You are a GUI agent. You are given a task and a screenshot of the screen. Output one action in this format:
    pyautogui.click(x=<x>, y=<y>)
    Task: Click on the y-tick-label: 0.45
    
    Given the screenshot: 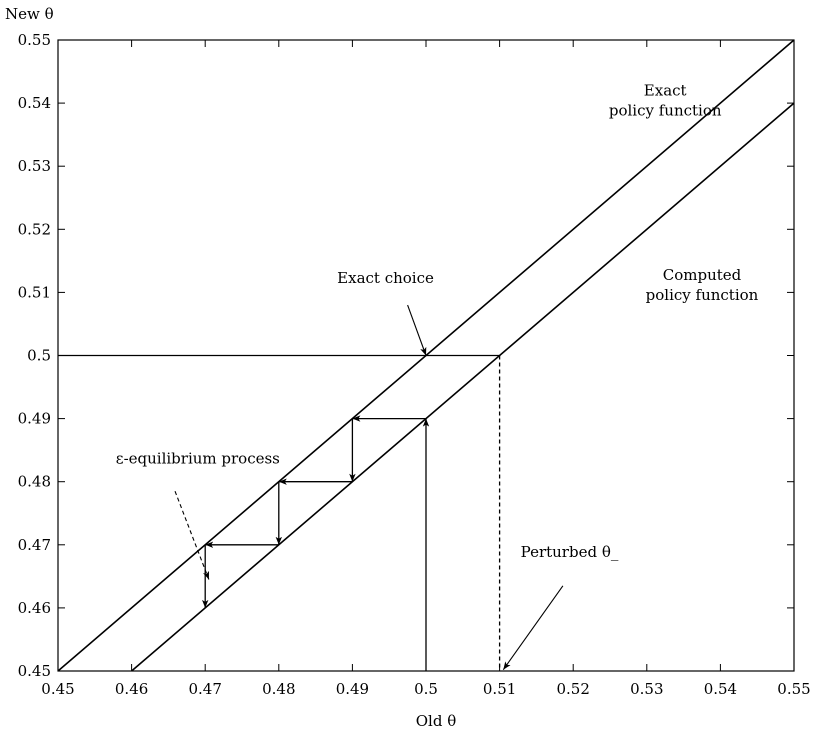 What is the action you would take?
    pyautogui.click(x=34, y=671)
    